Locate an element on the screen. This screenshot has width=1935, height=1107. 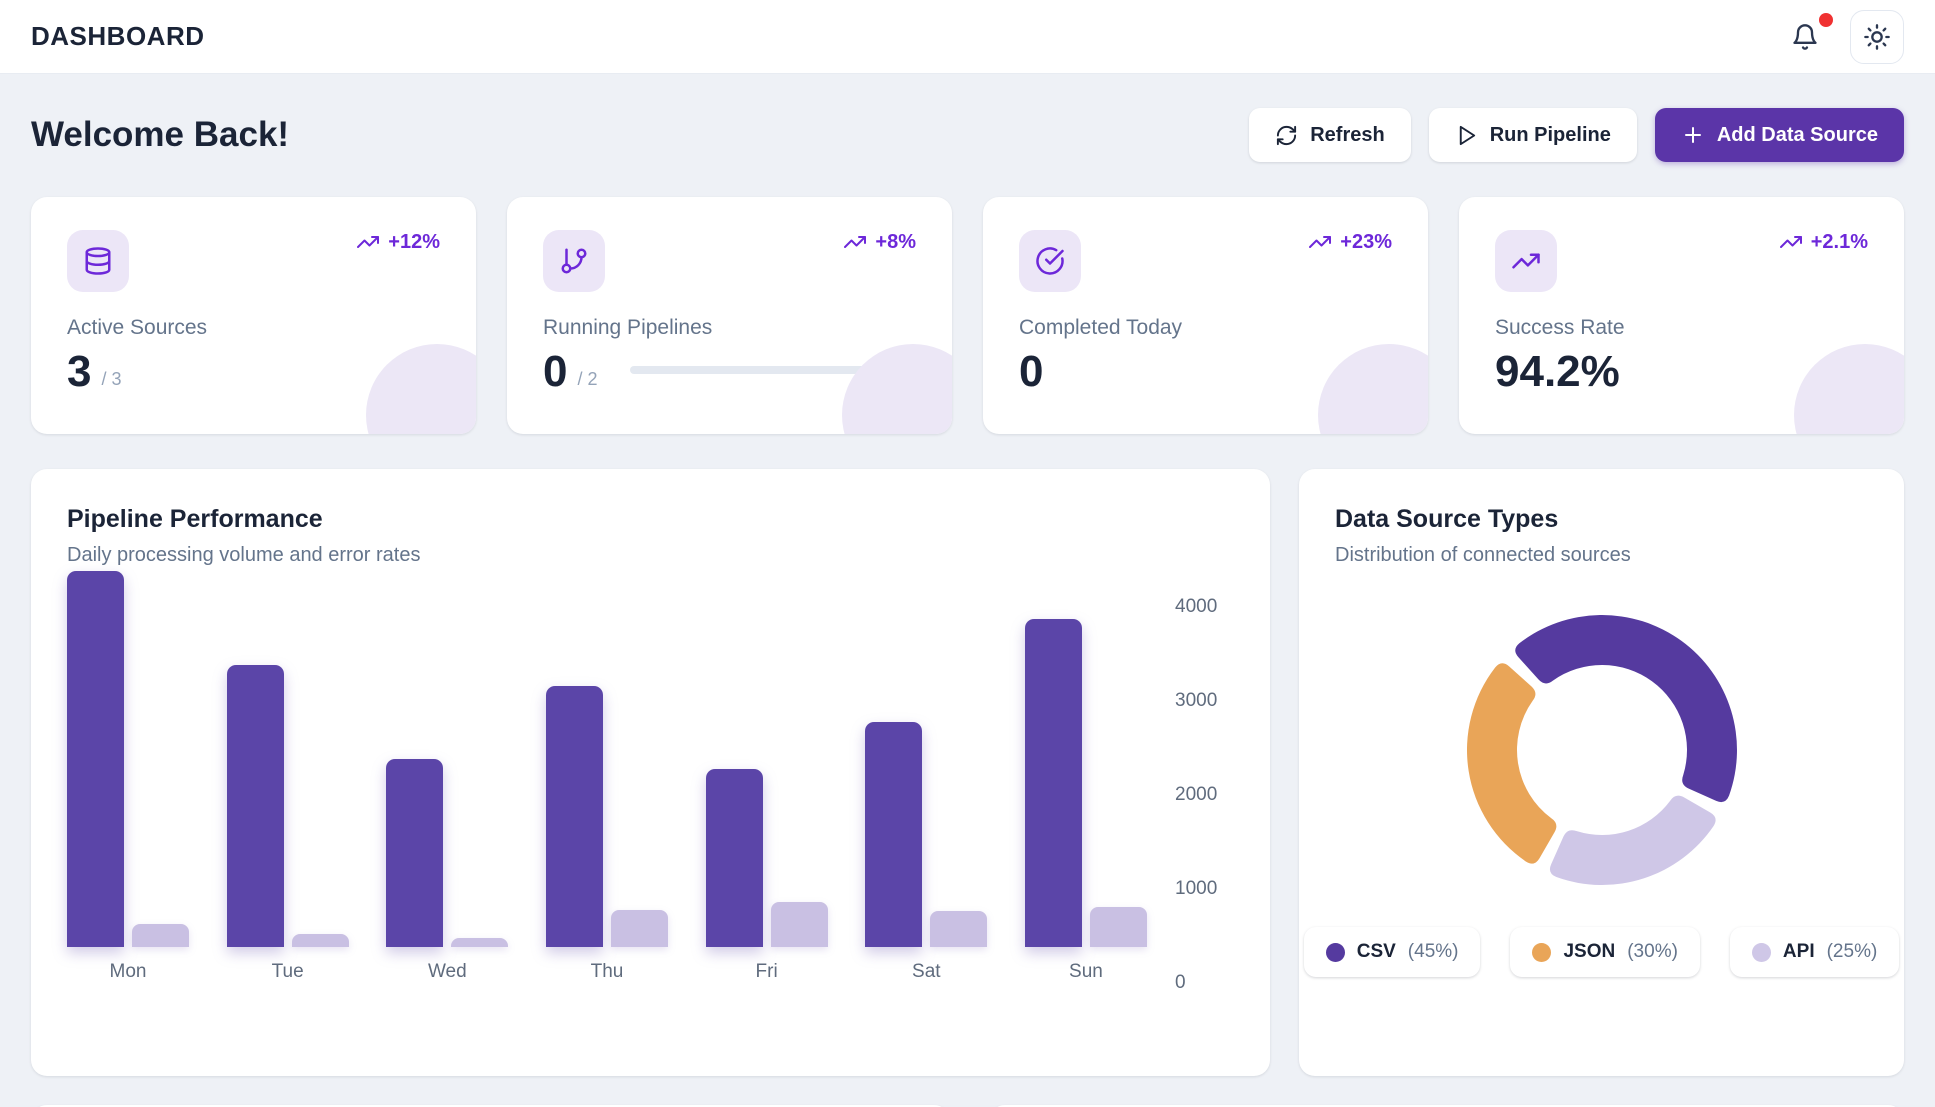
bar-volume-wed is located at coordinates (415, 853).